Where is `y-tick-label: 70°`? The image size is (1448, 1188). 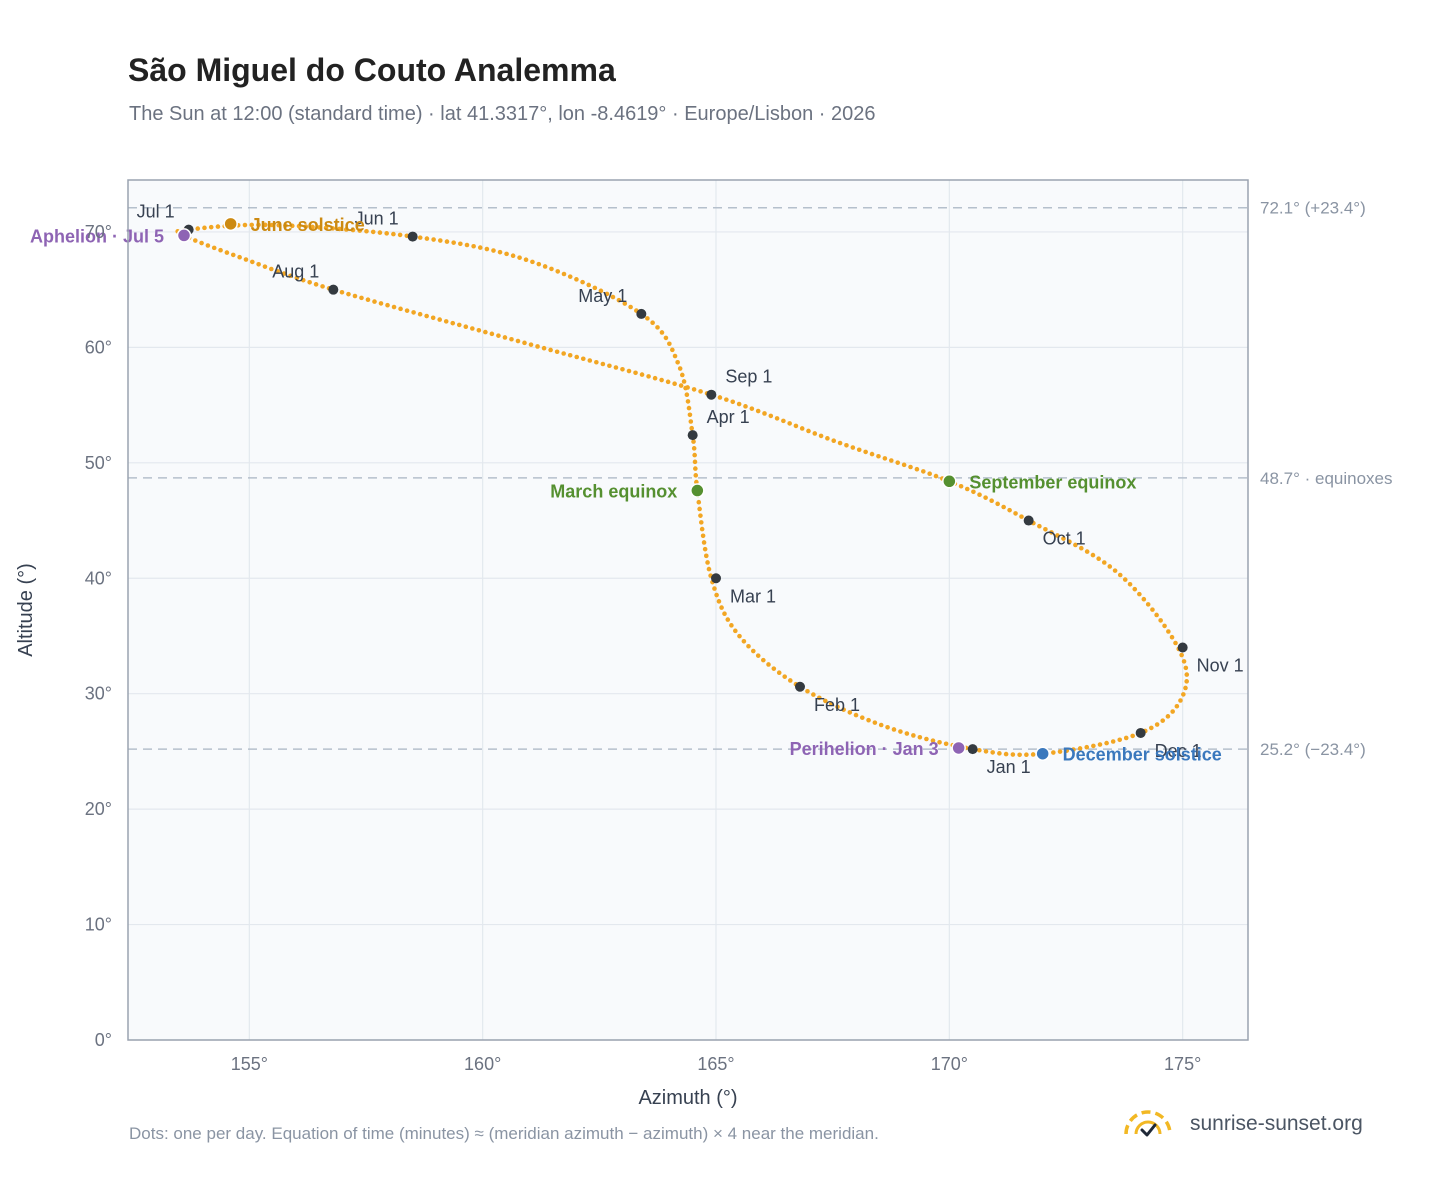 y-tick-label: 70° is located at coordinates (98, 232).